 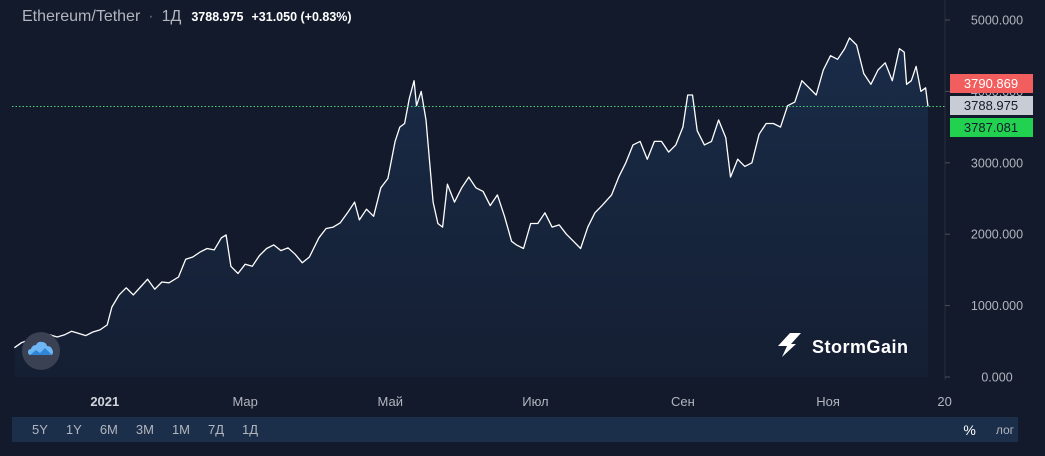 I want to click on y-tick-label: 3000.000, so click(x=997, y=163).